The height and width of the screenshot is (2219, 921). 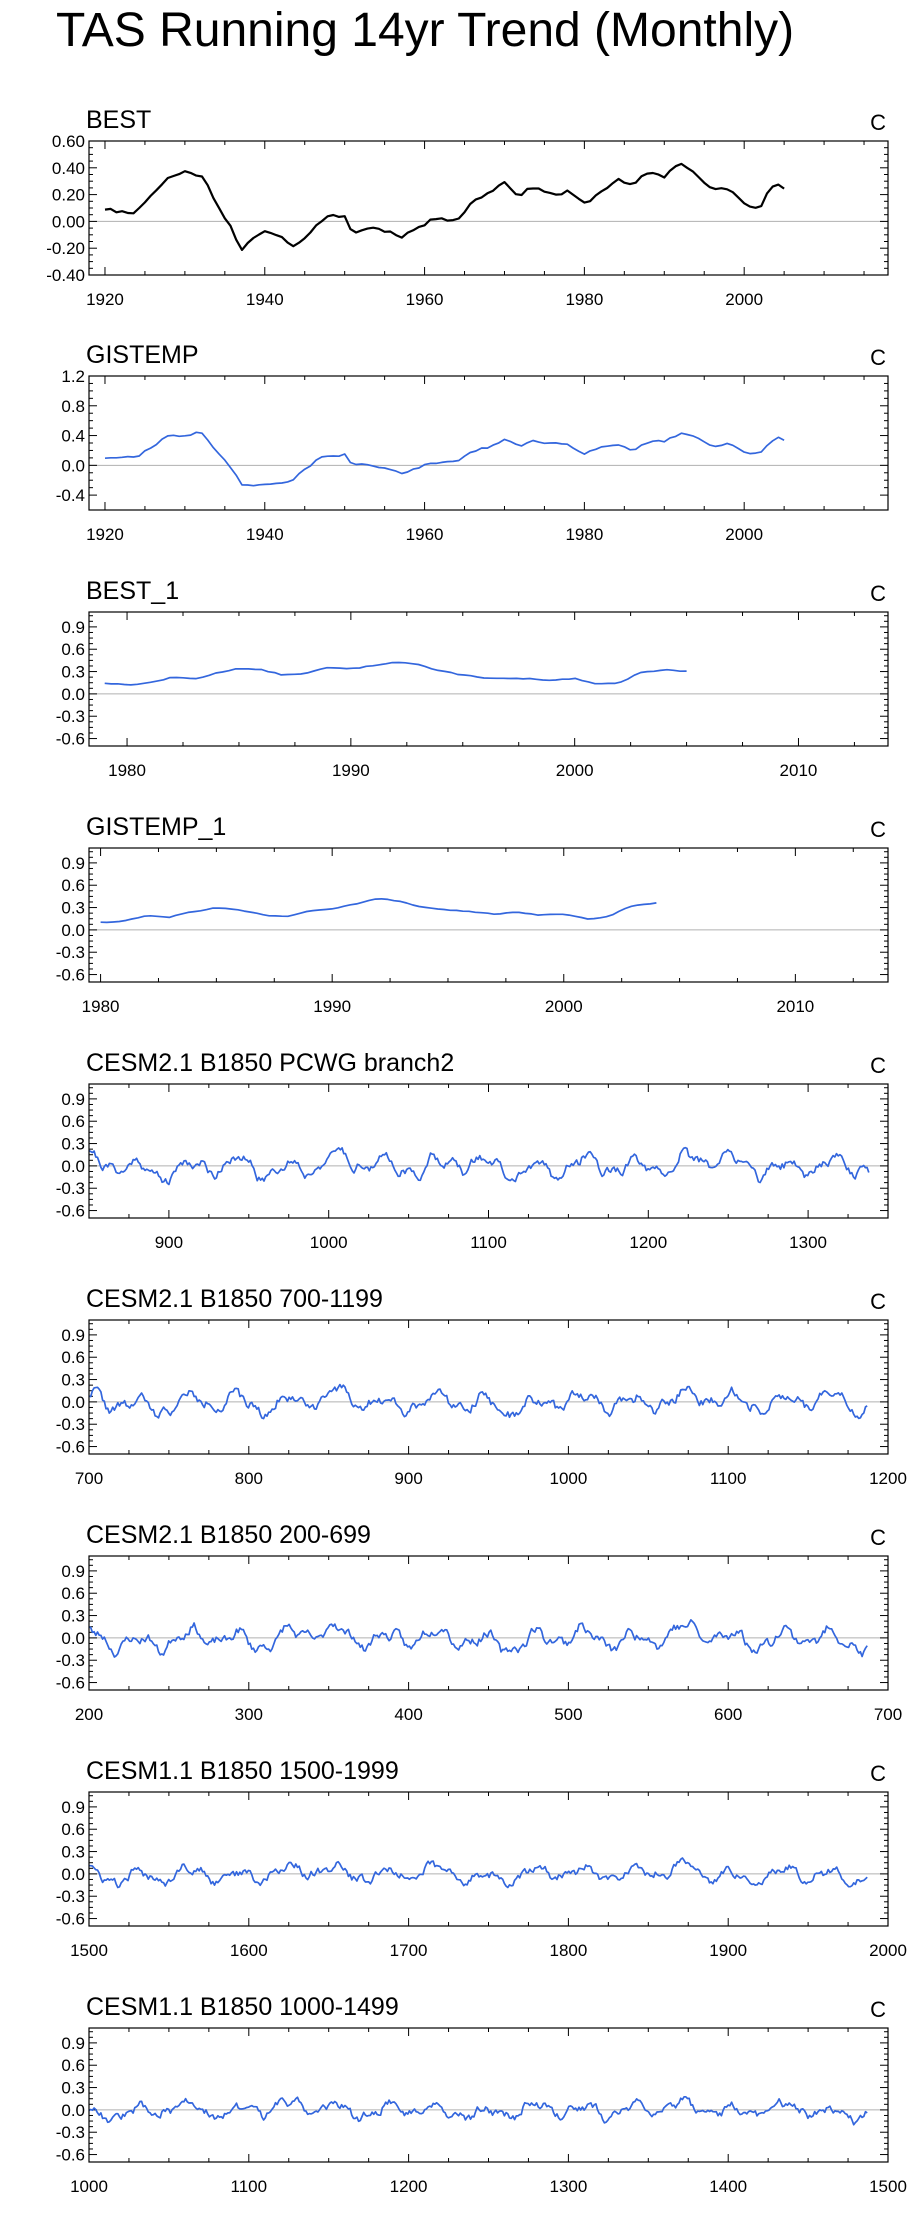 I want to click on panel-title: CESM2.1 B1850 PCWG branch2, so click(x=270, y=1063).